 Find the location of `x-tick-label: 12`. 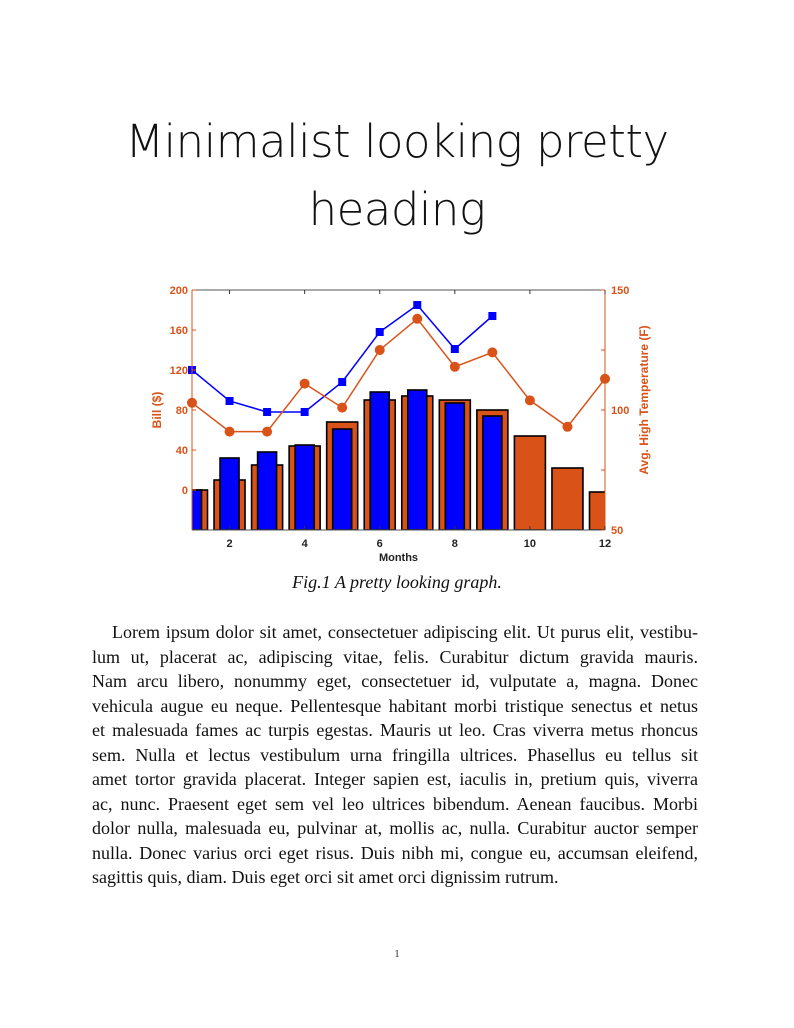

x-tick-label: 12 is located at coordinates (605, 544).